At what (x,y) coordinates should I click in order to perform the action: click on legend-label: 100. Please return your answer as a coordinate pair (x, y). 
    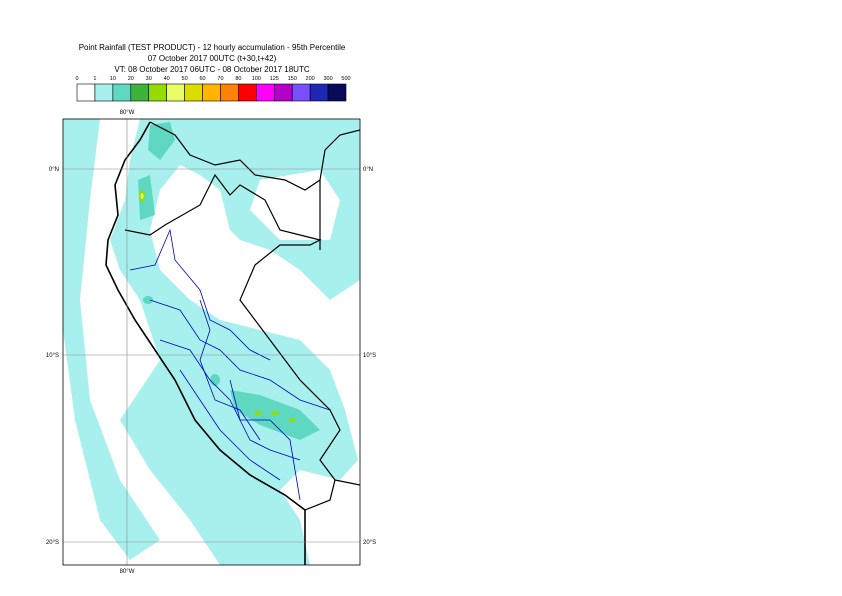
    Looking at the image, I should click on (256, 79).